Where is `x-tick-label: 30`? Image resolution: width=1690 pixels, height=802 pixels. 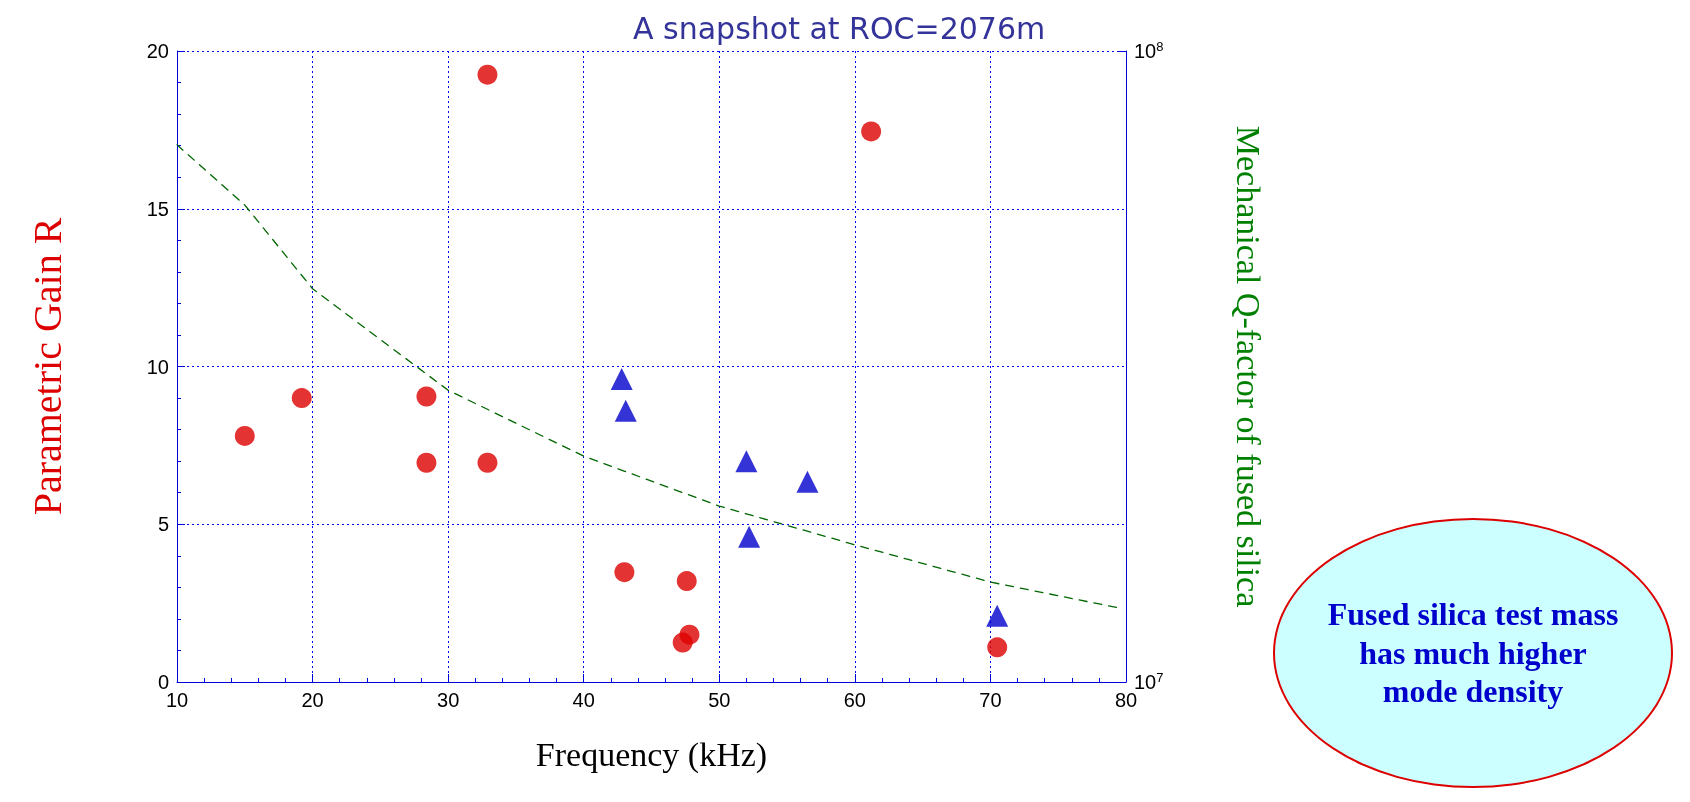
x-tick-label: 30 is located at coordinates (448, 700).